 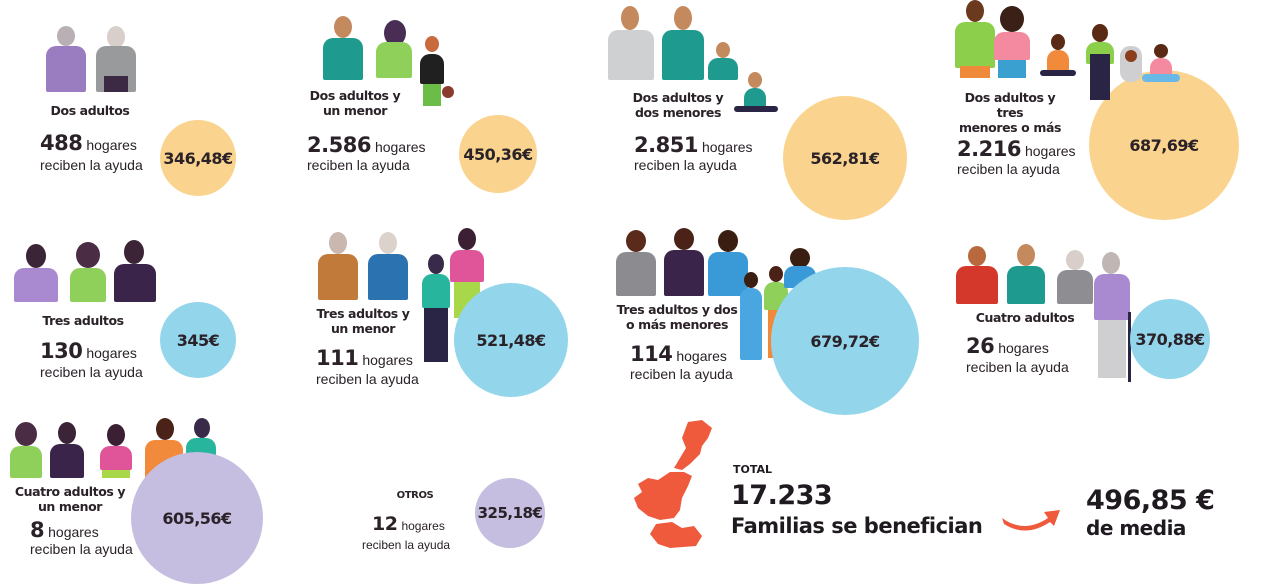 I want to click on sitting-baby-illustration, so click(x=1161, y=65).